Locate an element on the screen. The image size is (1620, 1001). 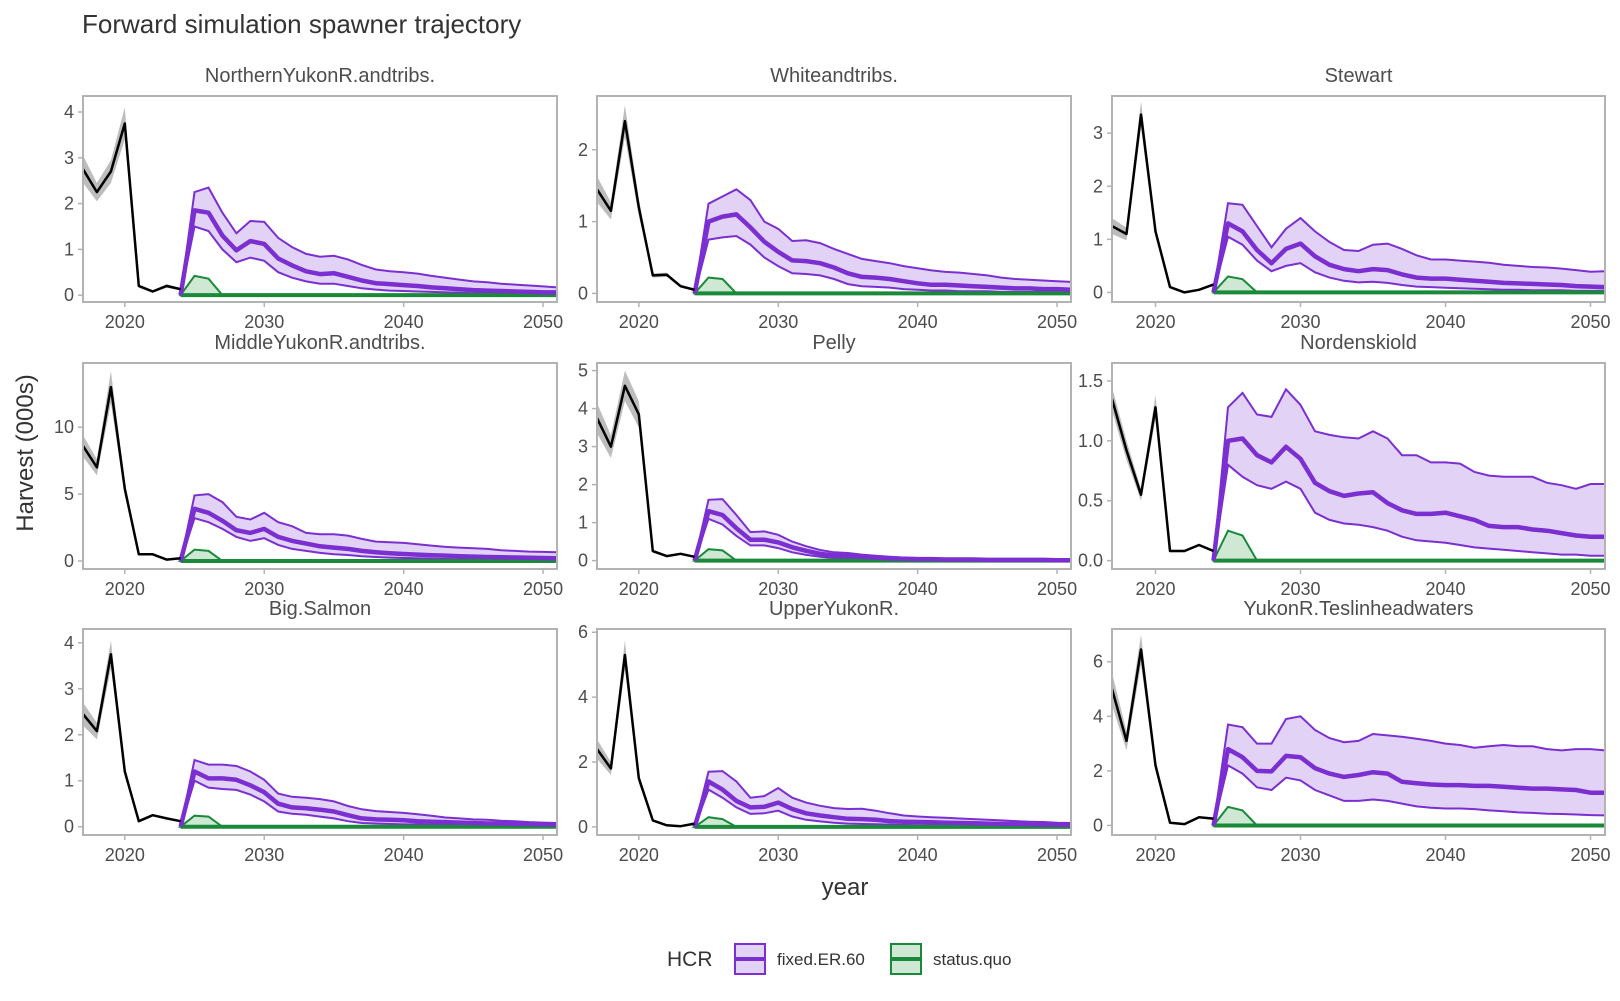
panel-whiteandtribs: Whiteandtribs. 0 1 2 2020 2030 2040 2050 is located at coordinates (827, 198).